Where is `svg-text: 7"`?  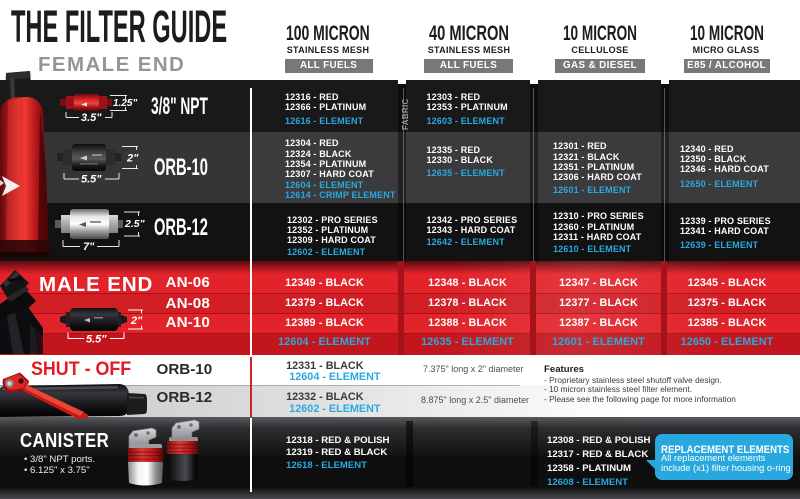
svg-text: 7" is located at coordinates (89, 247).